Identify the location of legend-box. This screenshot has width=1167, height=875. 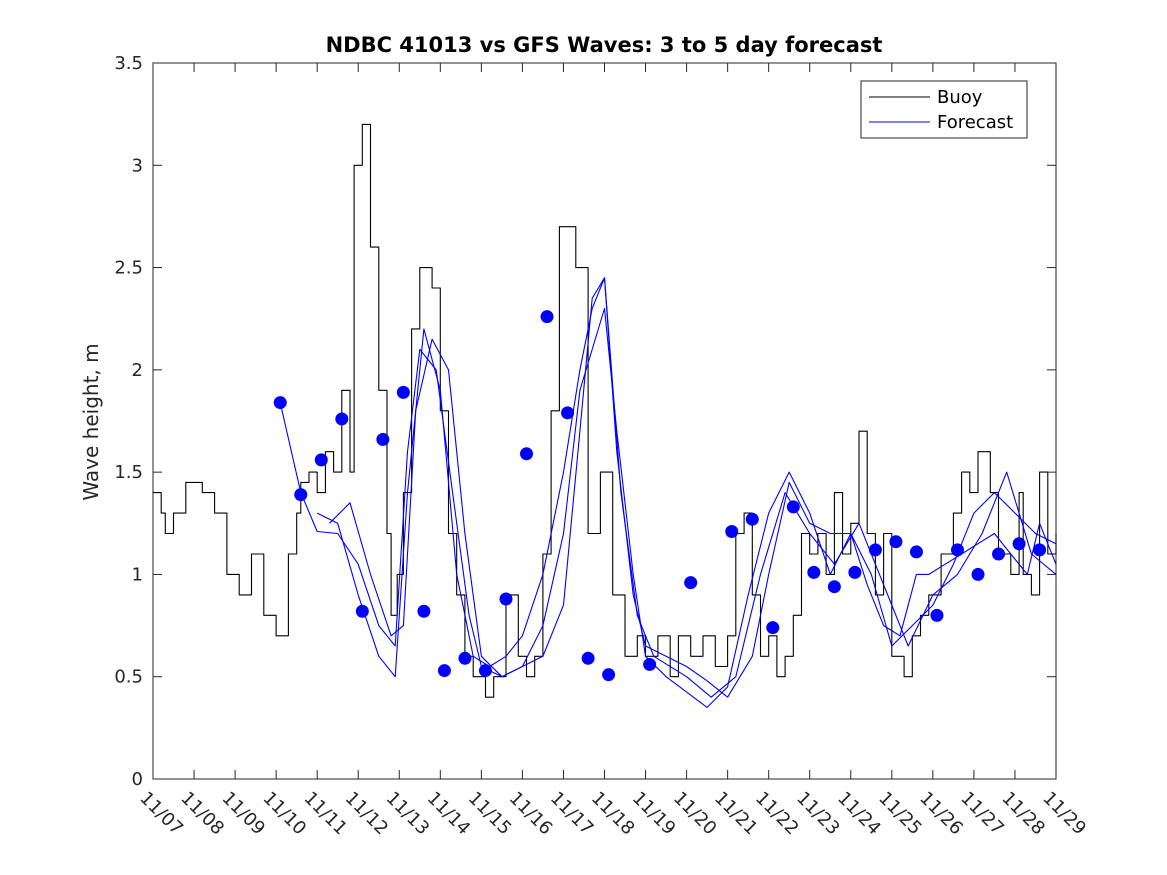
(944, 109).